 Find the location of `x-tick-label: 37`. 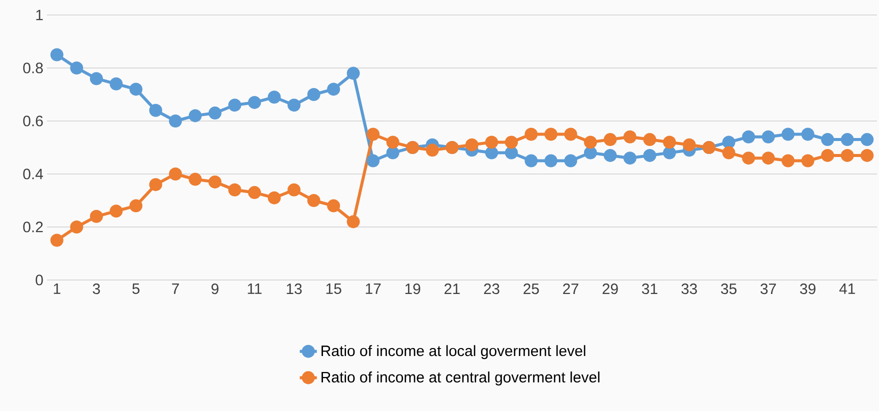

x-tick-label: 37 is located at coordinates (768, 289).